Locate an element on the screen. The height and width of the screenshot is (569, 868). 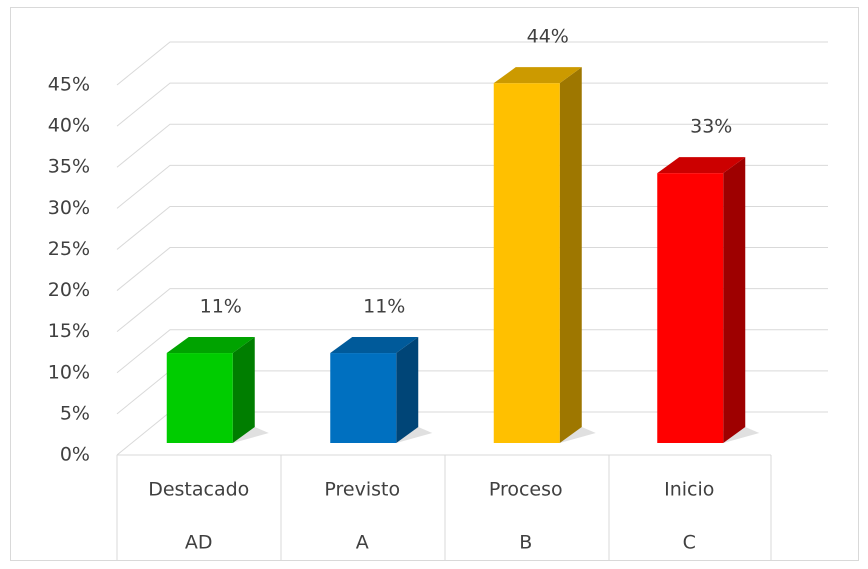
category-axis-box is located at coordinates (444, 507).